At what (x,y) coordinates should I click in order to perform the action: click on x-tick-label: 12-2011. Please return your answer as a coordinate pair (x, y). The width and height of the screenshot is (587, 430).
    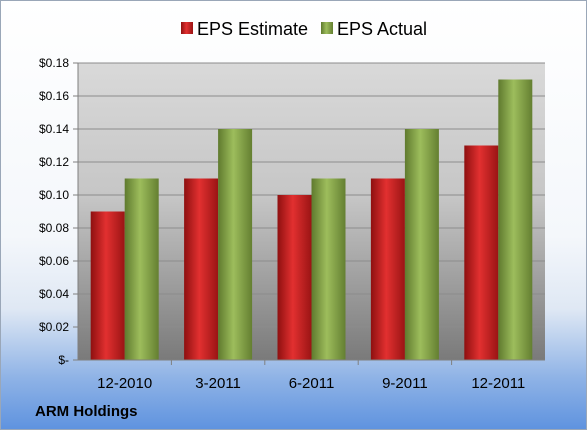
    Looking at the image, I should click on (498, 383).